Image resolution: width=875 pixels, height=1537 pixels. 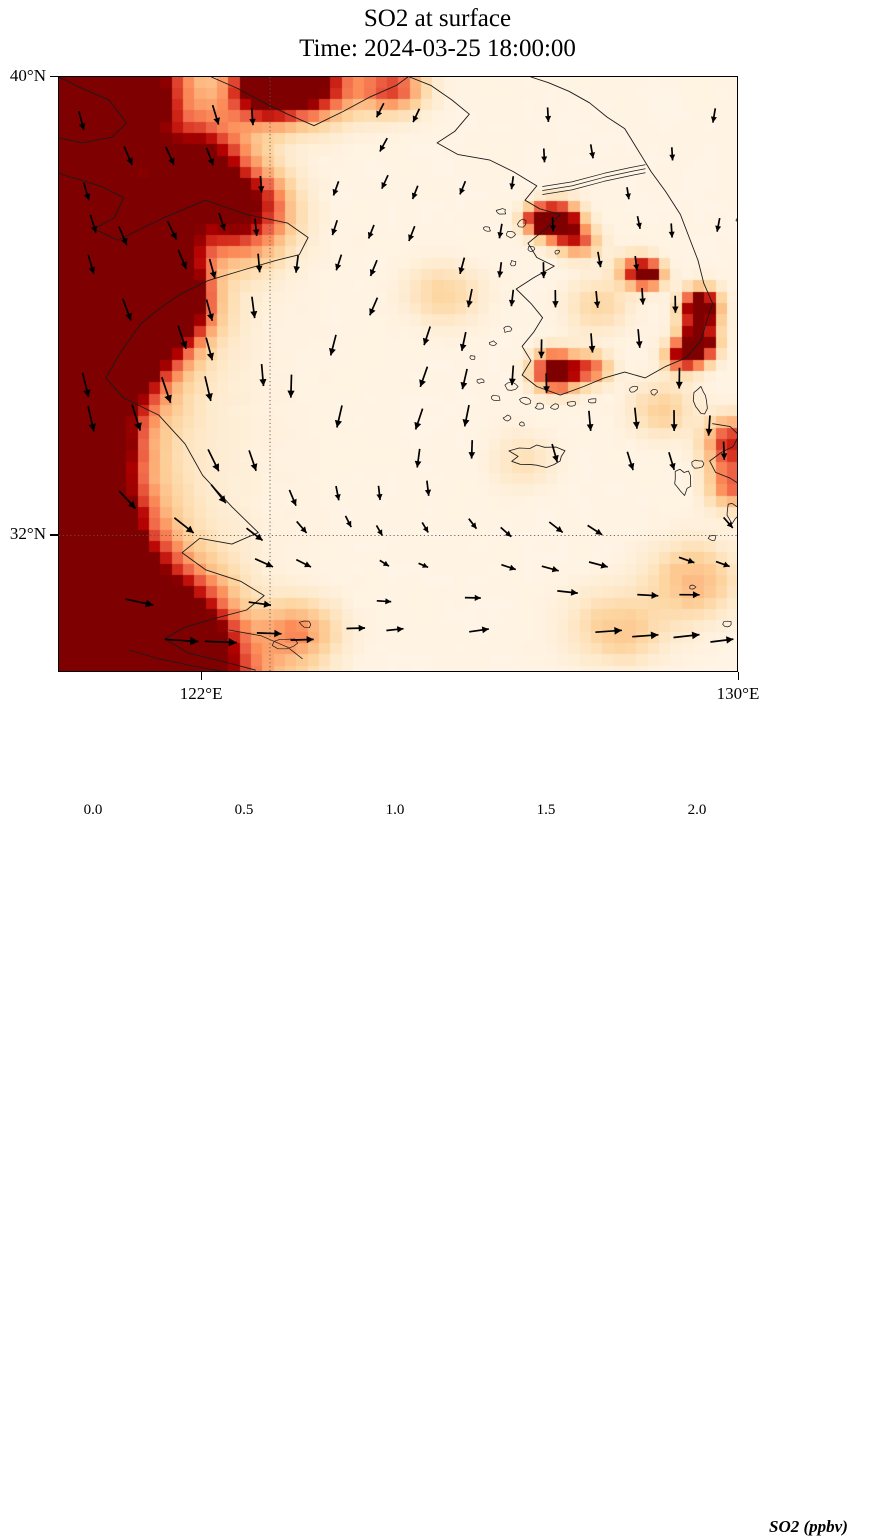 I want to click on y-tick-label-1: 32°N, so click(x=23, y=534).